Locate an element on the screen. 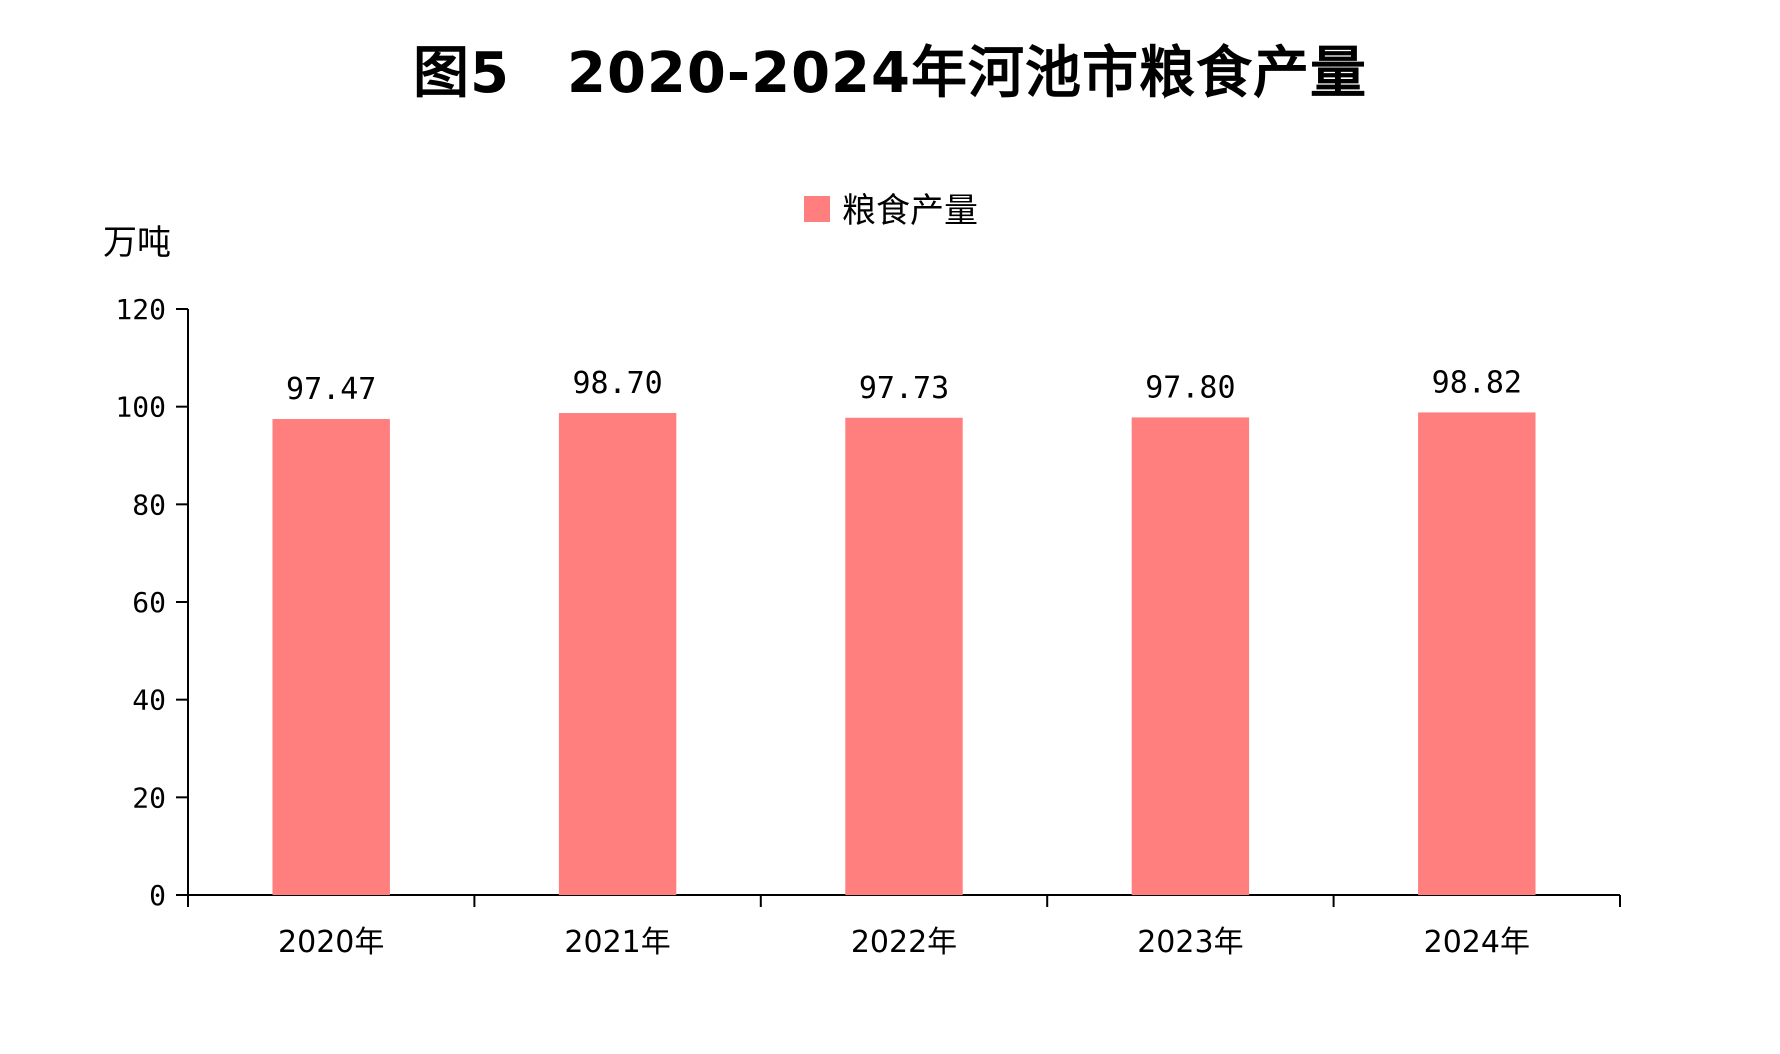 This screenshot has height=1054, width=1780. data-label: 97.73 is located at coordinates (904, 388).